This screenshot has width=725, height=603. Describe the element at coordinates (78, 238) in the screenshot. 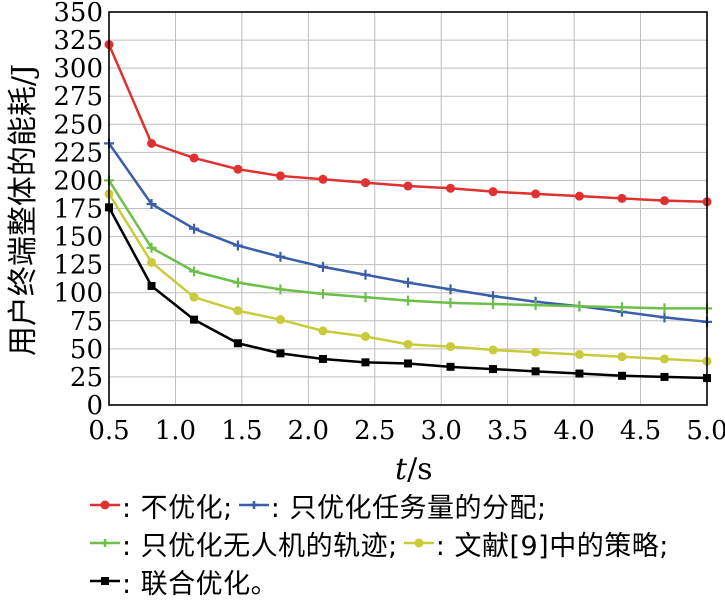

I see `y-tick-label: 150` at that location.